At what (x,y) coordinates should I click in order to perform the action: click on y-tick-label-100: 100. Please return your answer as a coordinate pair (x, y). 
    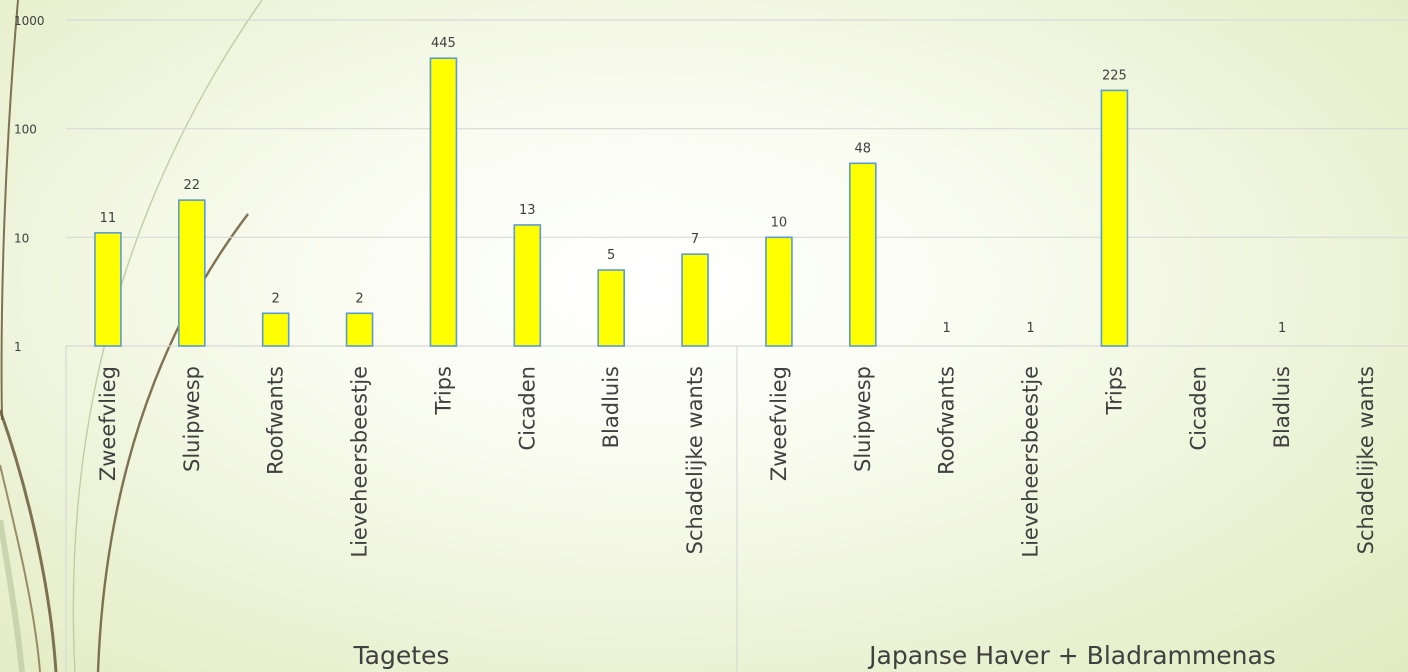
    Looking at the image, I should click on (25, 130).